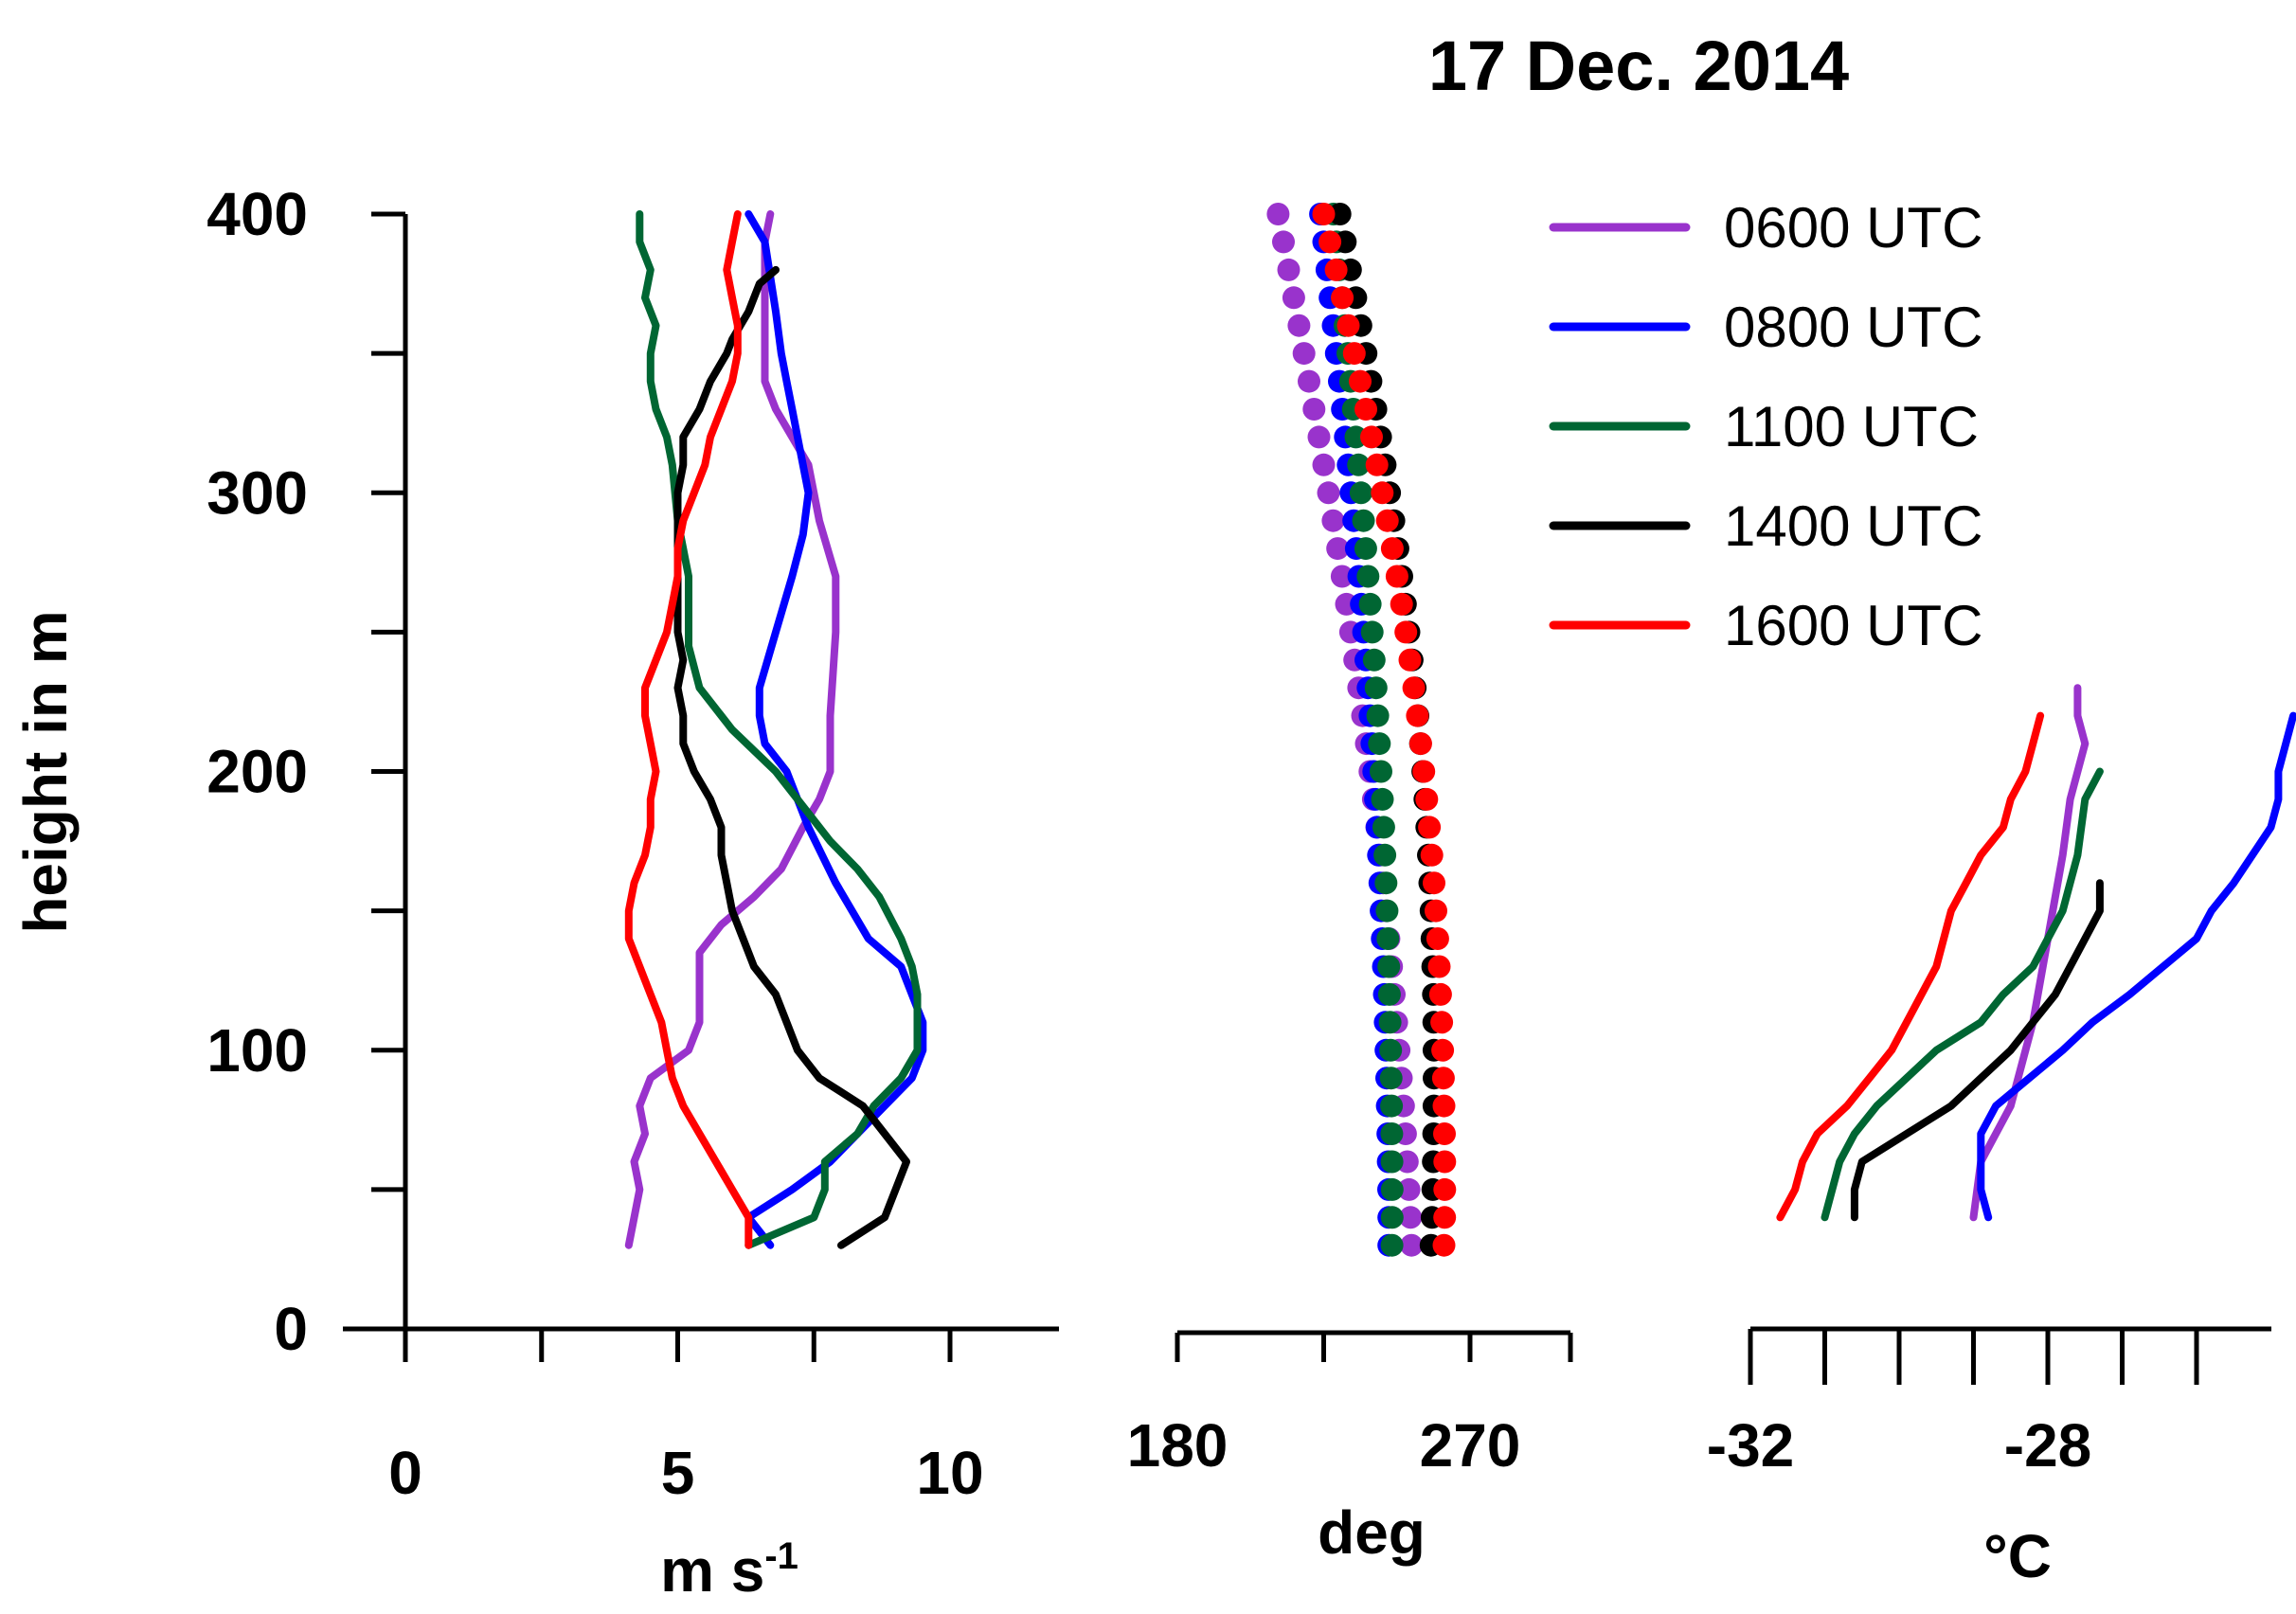 The image size is (2296, 1614). Describe the element at coordinates (1751, 1445) in the screenshot. I see `x-tick-label: -32` at that location.